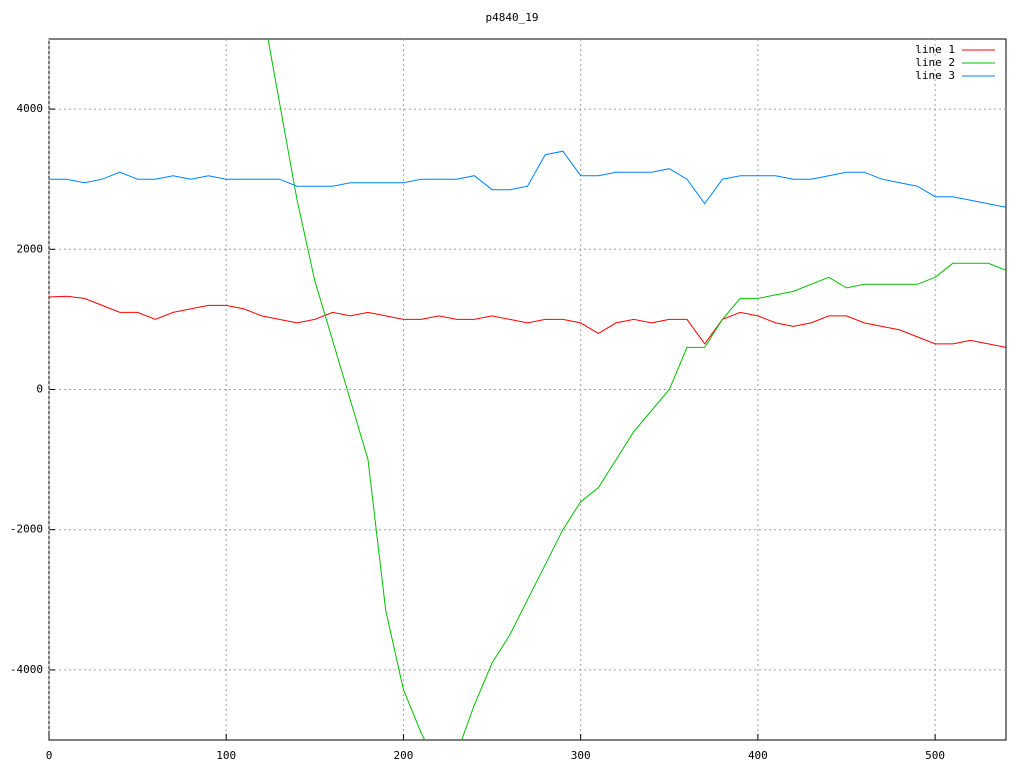 The image size is (1024, 772). I want to click on y-tick-label: -4000, so click(26, 669).